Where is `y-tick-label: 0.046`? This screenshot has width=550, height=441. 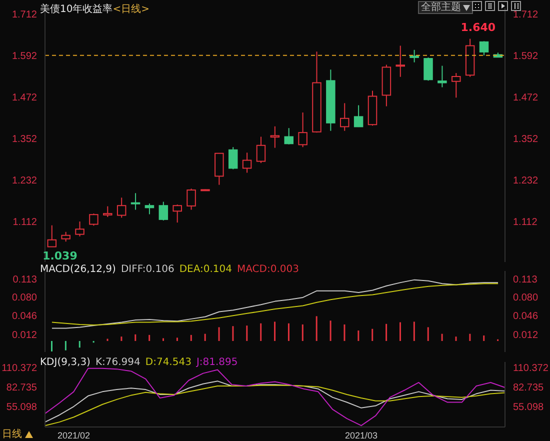 y-tick-label: 0.046 is located at coordinates (25, 316).